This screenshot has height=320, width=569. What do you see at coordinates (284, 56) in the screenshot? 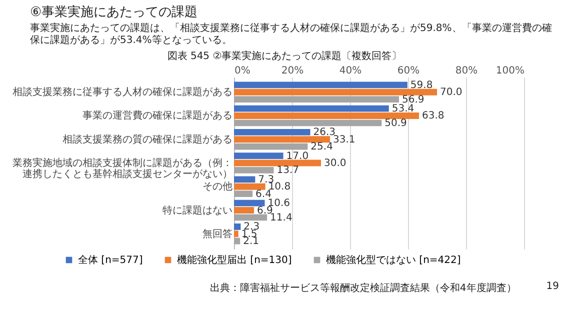
I see `text: 図表 545 ②事業実施にあたっての課題〔複数回答〕` at bounding box center [284, 56].